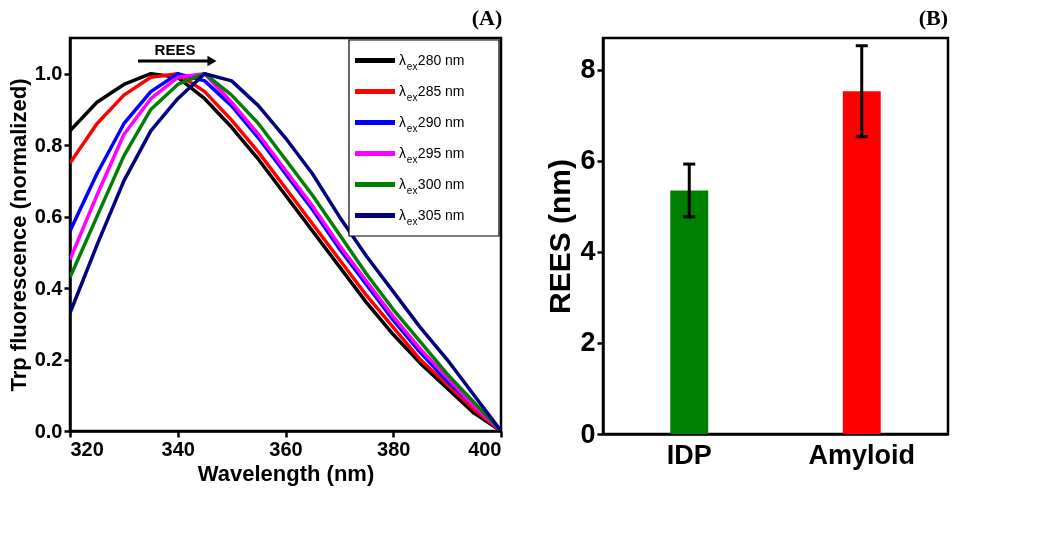 Image resolution: width=1059 pixels, height=533 pixels. What do you see at coordinates (560, 236) in the screenshot?
I see `y-axis-title: REES (nm)` at bounding box center [560, 236].